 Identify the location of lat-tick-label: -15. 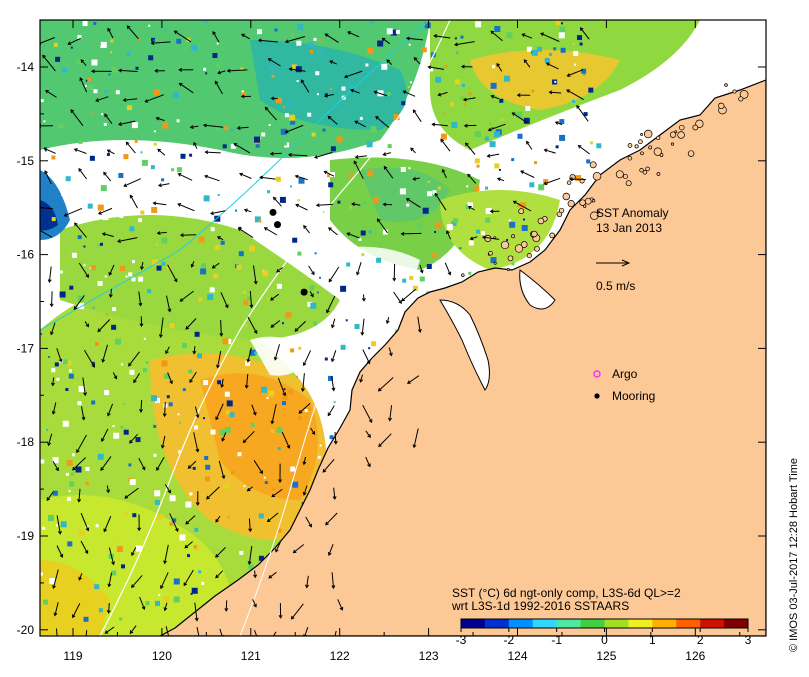
(26, 161).